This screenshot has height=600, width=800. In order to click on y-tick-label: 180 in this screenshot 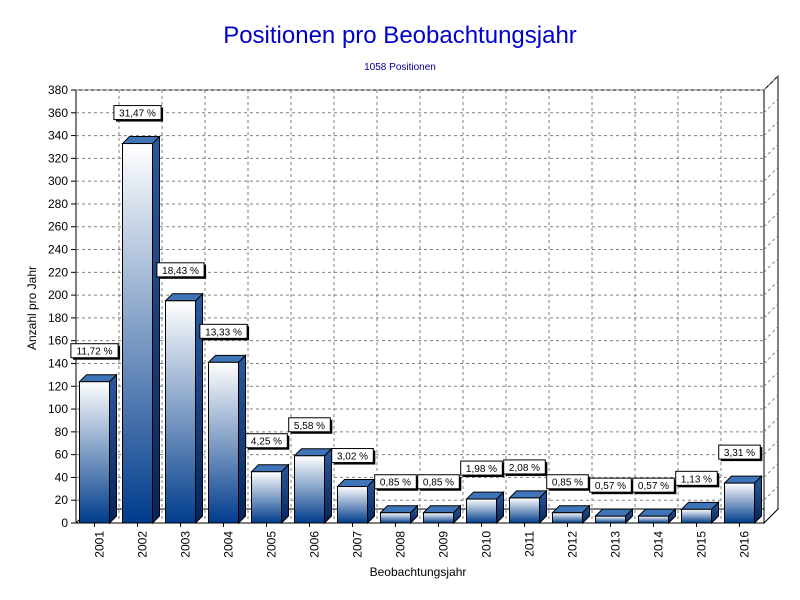, I will do `click(58, 318)`.